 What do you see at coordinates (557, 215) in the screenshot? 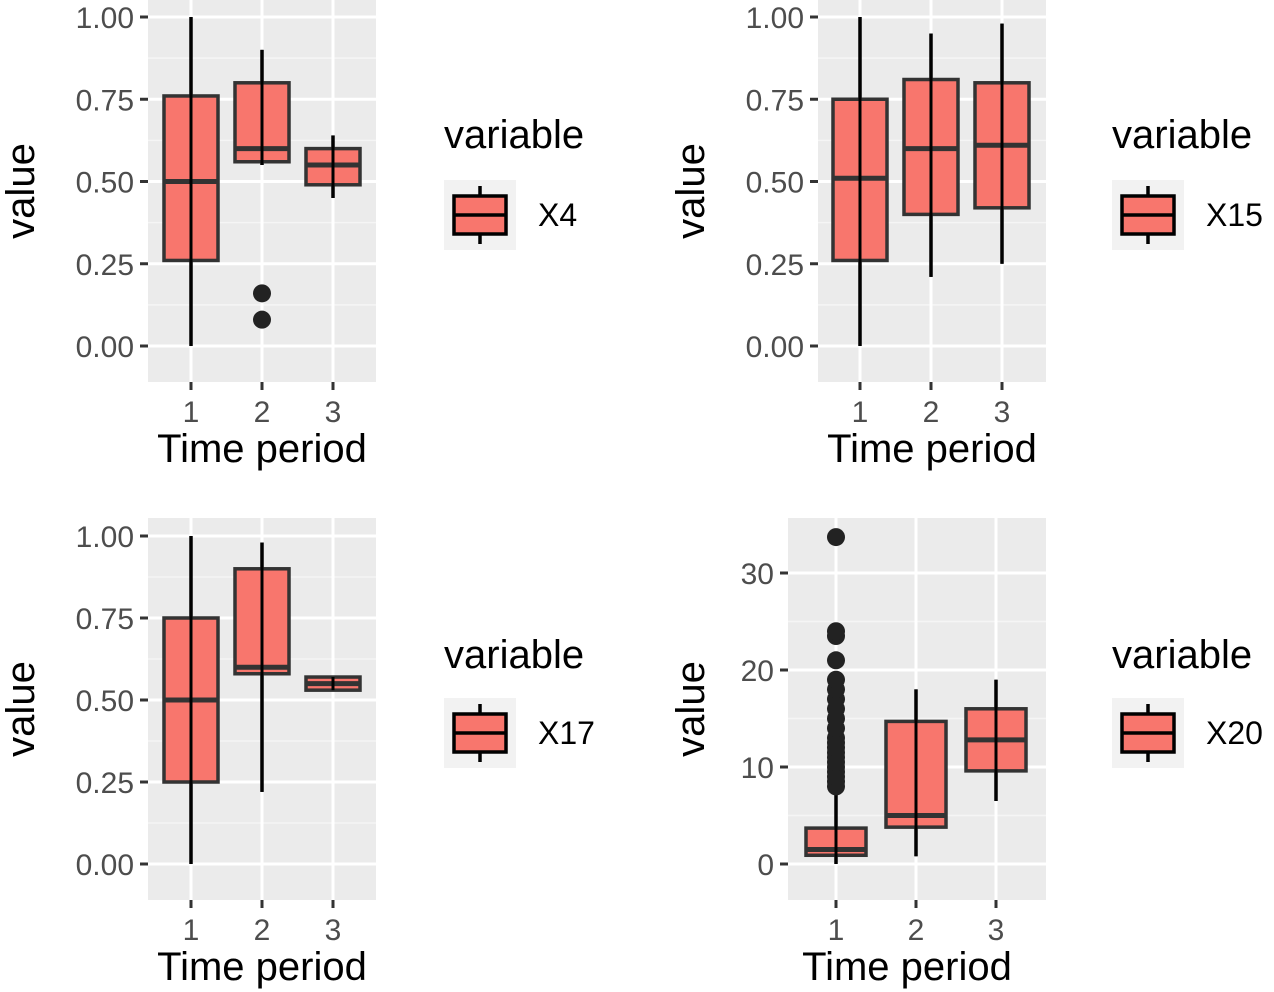
I see `legend-label: X4` at bounding box center [557, 215].